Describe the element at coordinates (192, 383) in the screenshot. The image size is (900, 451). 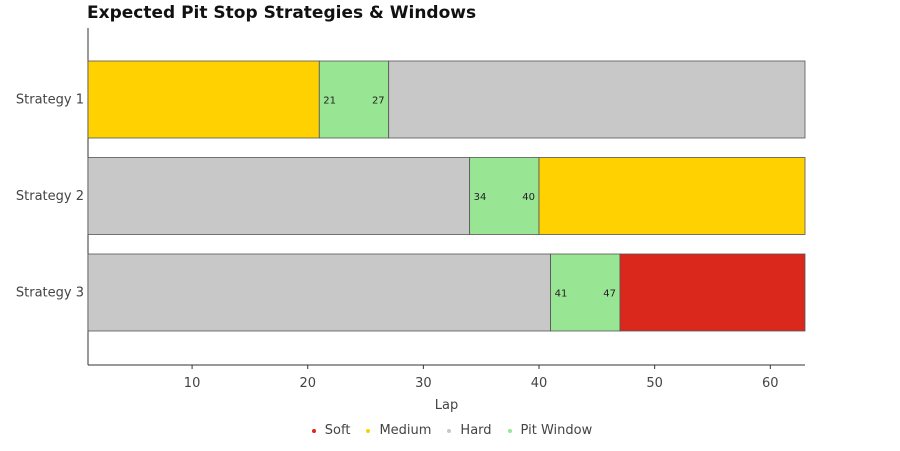
I see `x-tick-label: 10` at that location.